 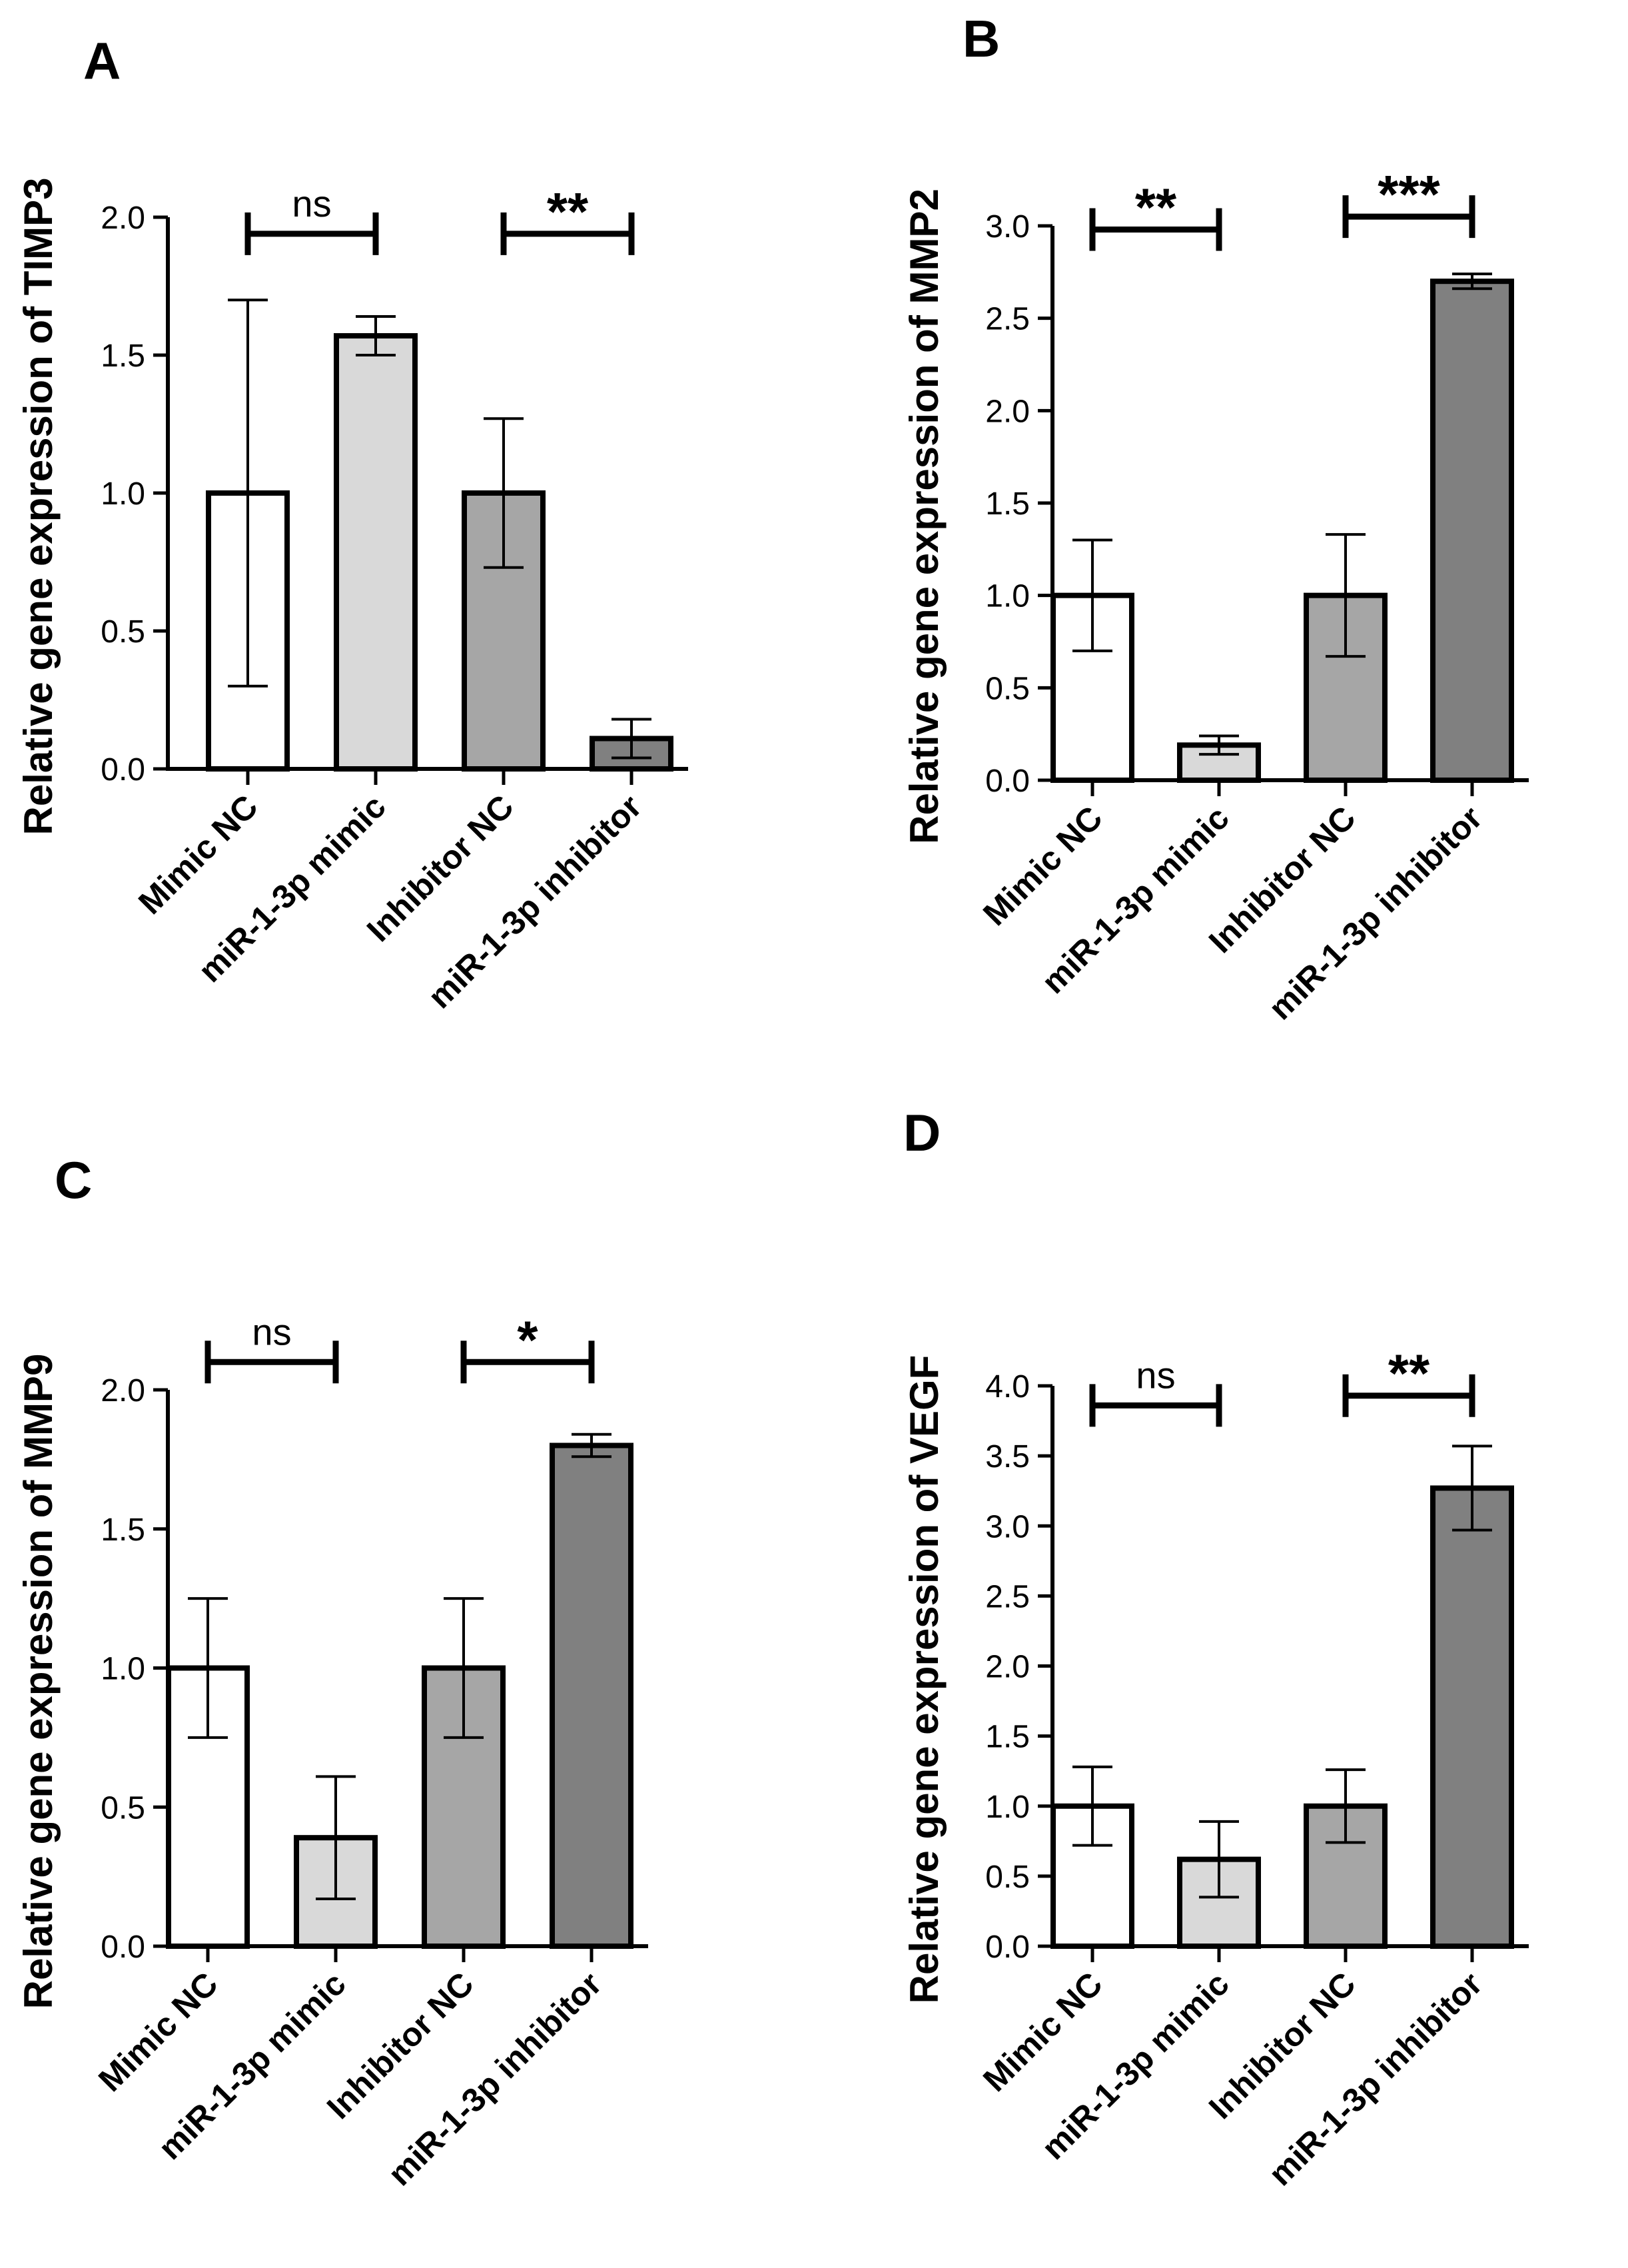 I want to click on significance-label: ***, so click(x=1409, y=194).